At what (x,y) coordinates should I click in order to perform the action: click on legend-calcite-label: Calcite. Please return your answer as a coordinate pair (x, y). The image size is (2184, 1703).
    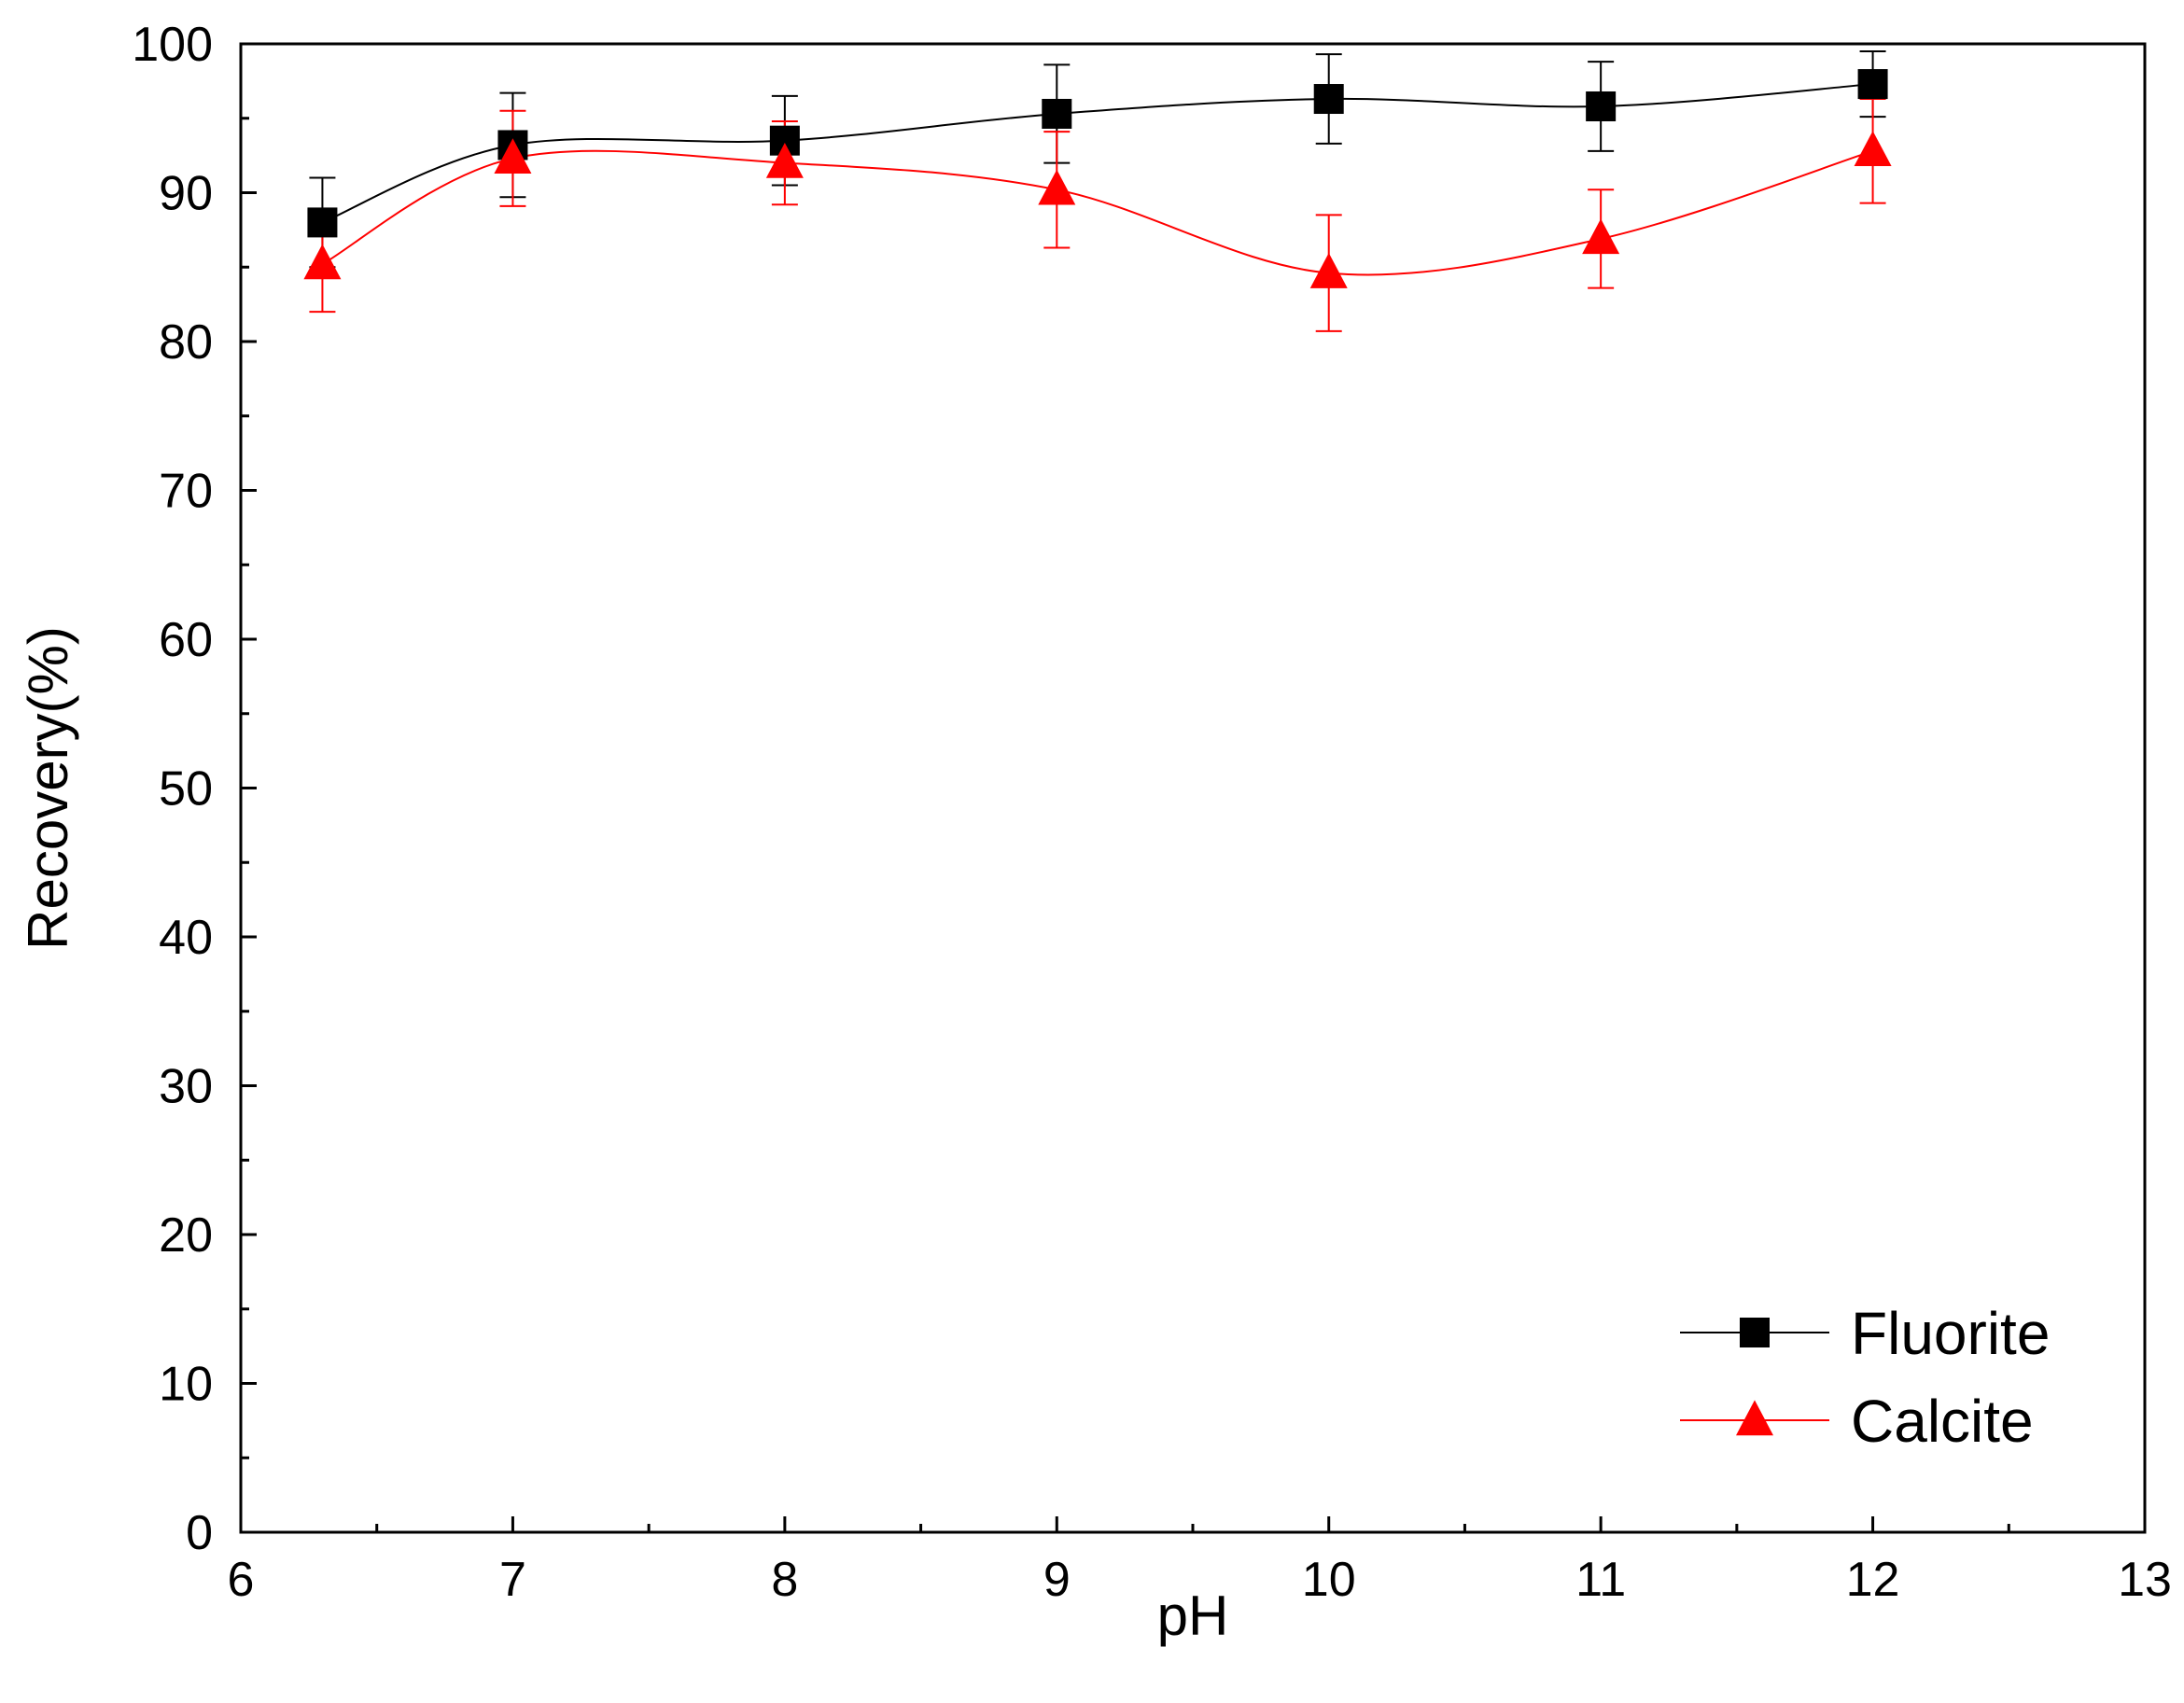
    Looking at the image, I should click on (1942, 1421).